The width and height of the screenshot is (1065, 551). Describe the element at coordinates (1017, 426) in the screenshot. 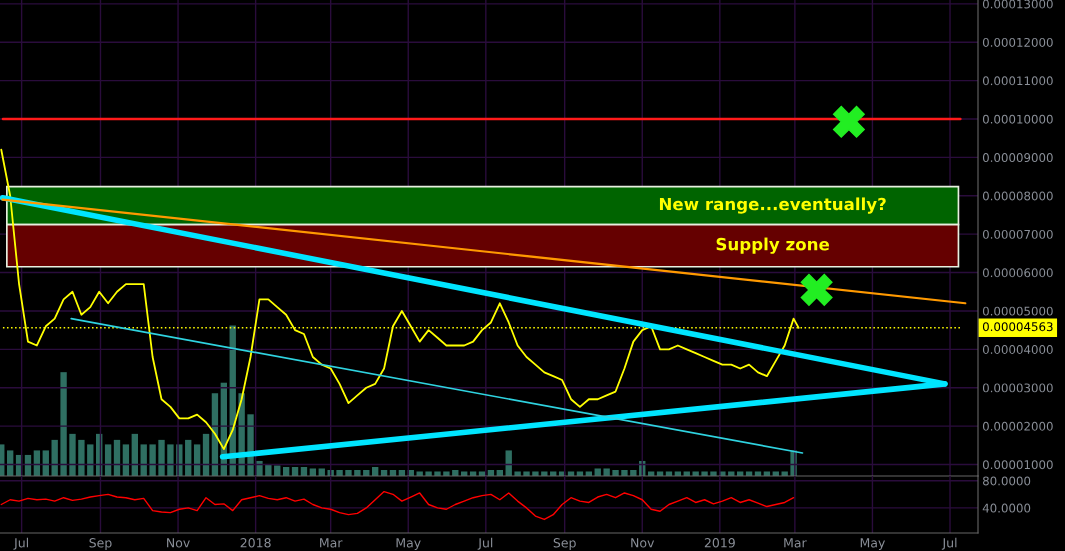

I see `y-tick-label: 0.00002000` at that location.